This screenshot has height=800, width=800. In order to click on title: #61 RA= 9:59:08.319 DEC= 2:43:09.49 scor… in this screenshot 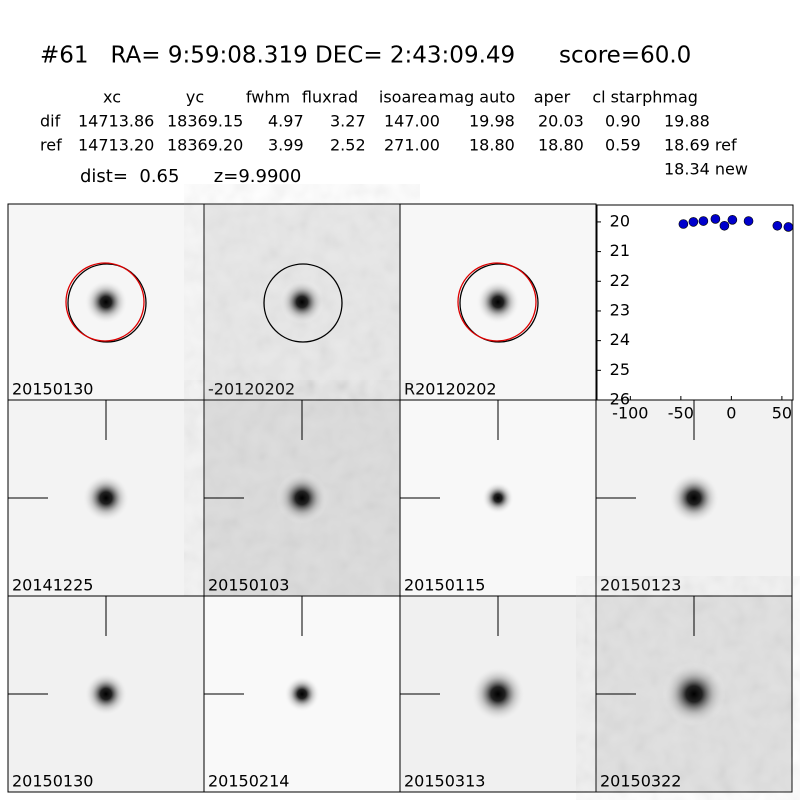, I will do `click(365, 56)`.